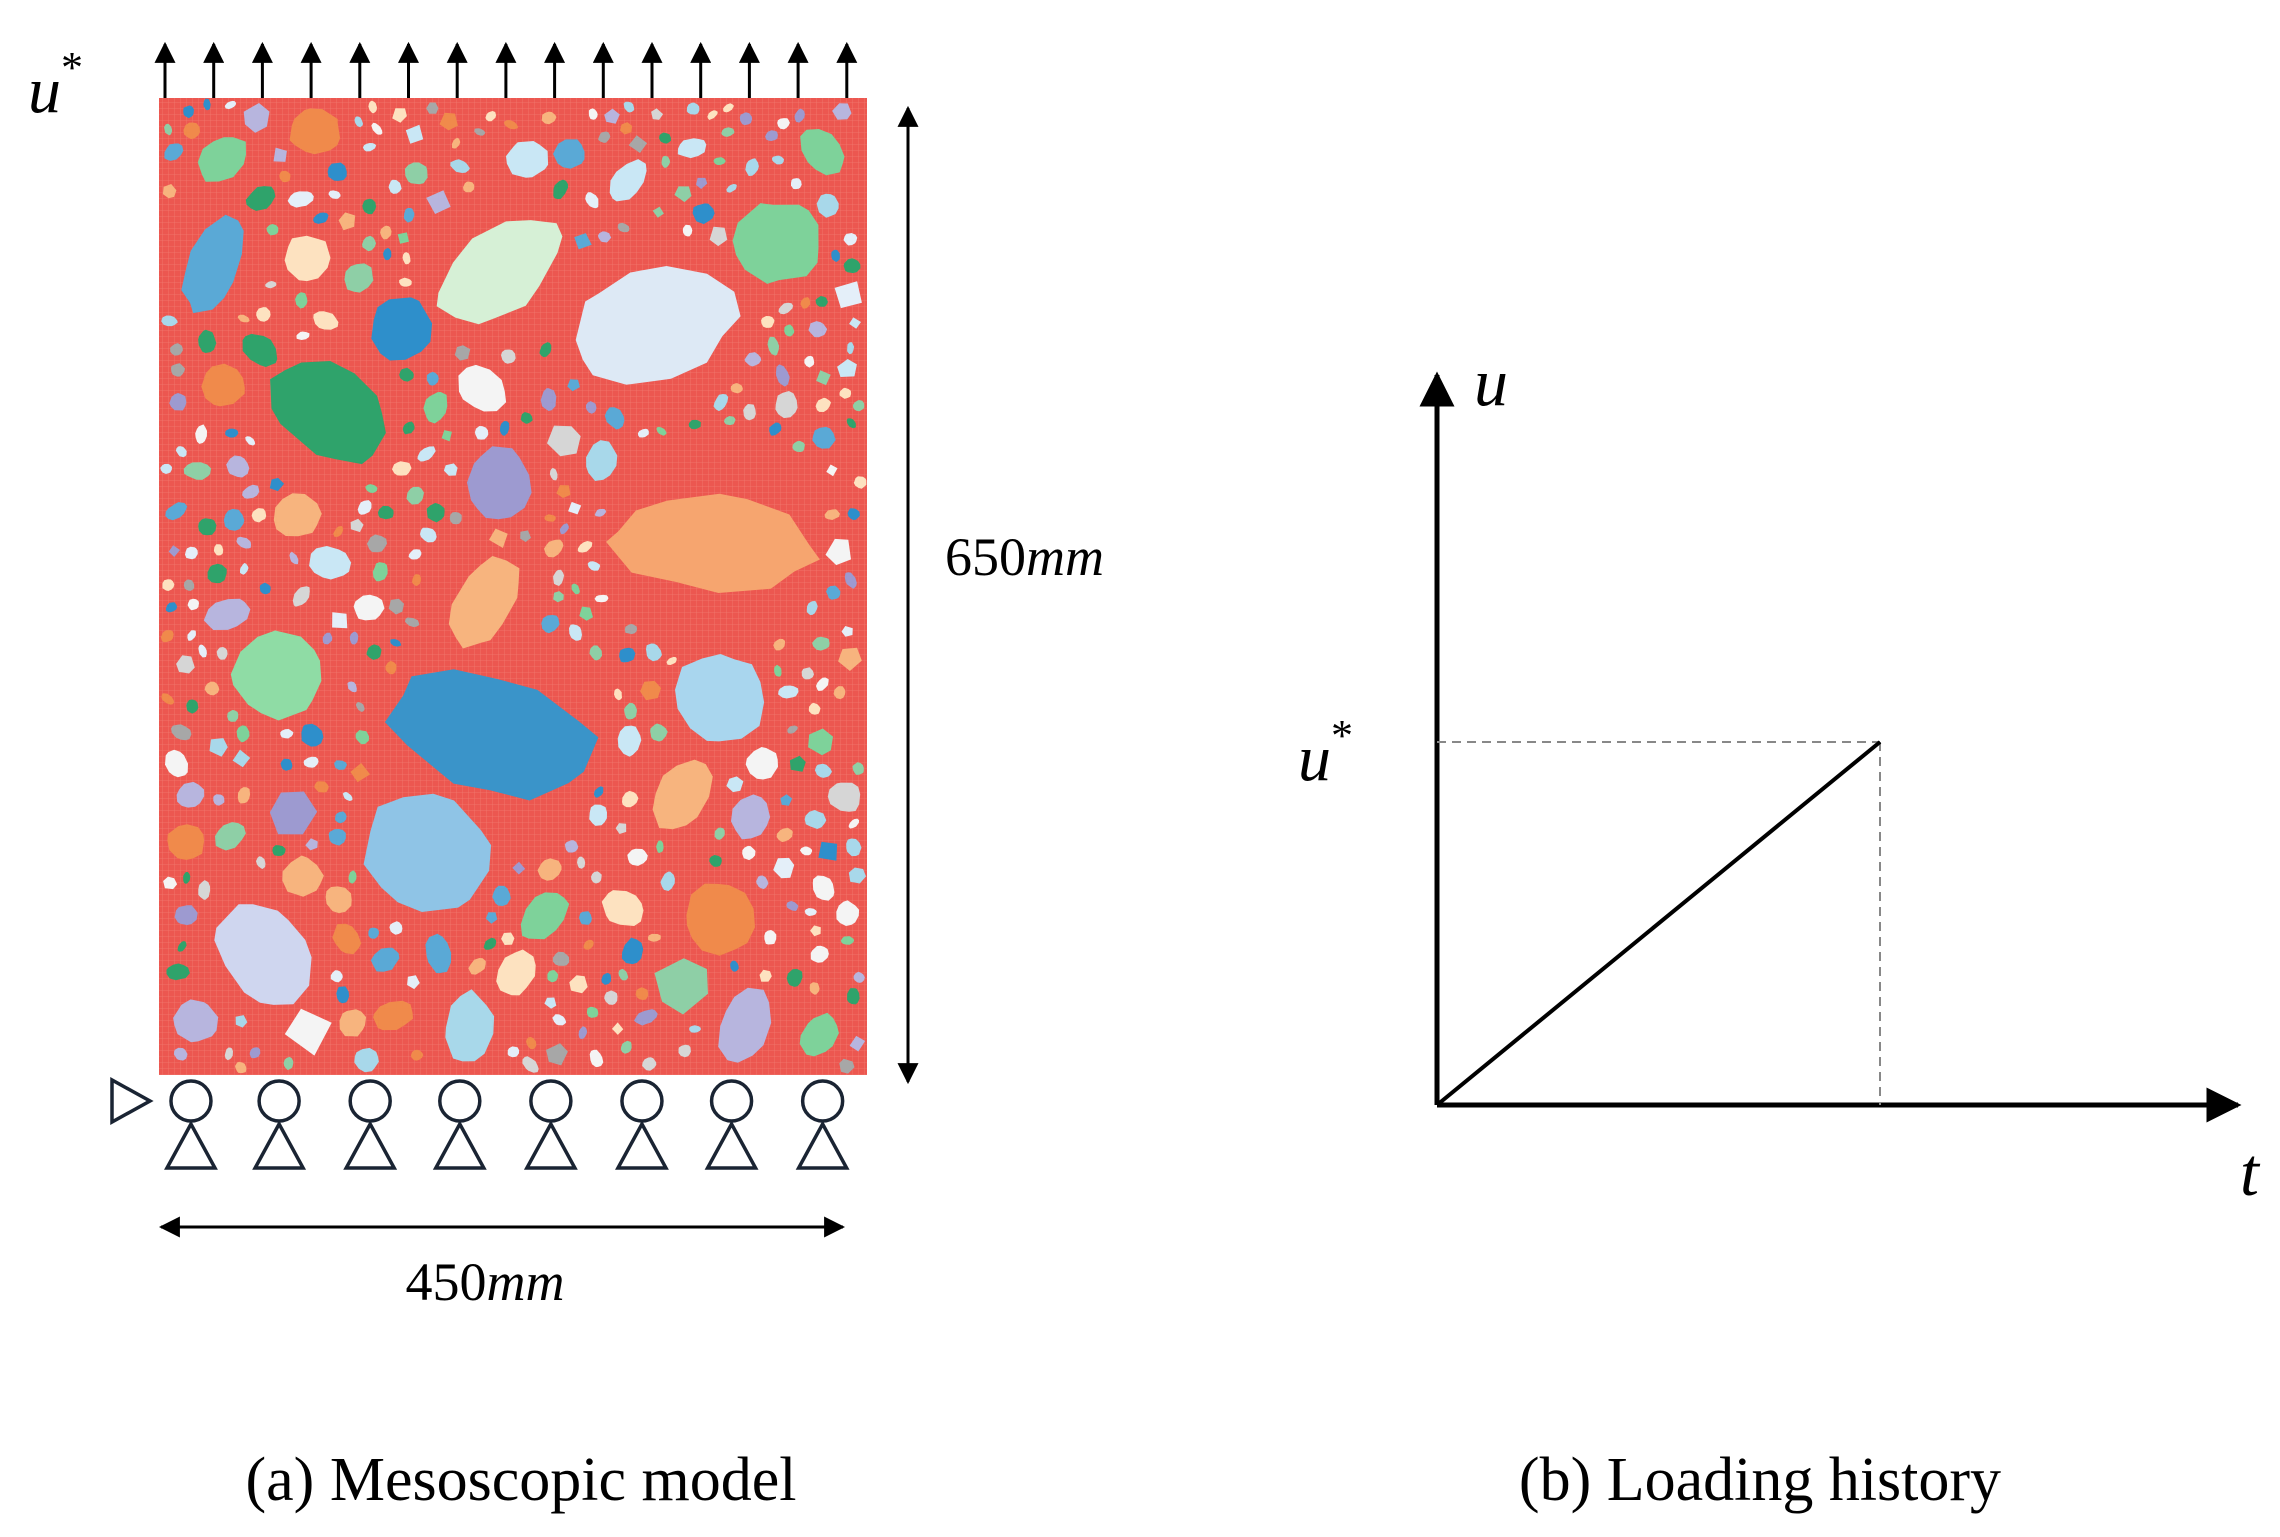 The height and width of the screenshot is (1537, 2280). Describe the element at coordinates (1491, 382) in the screenshot. I see `y-axis-label: u` at that location.